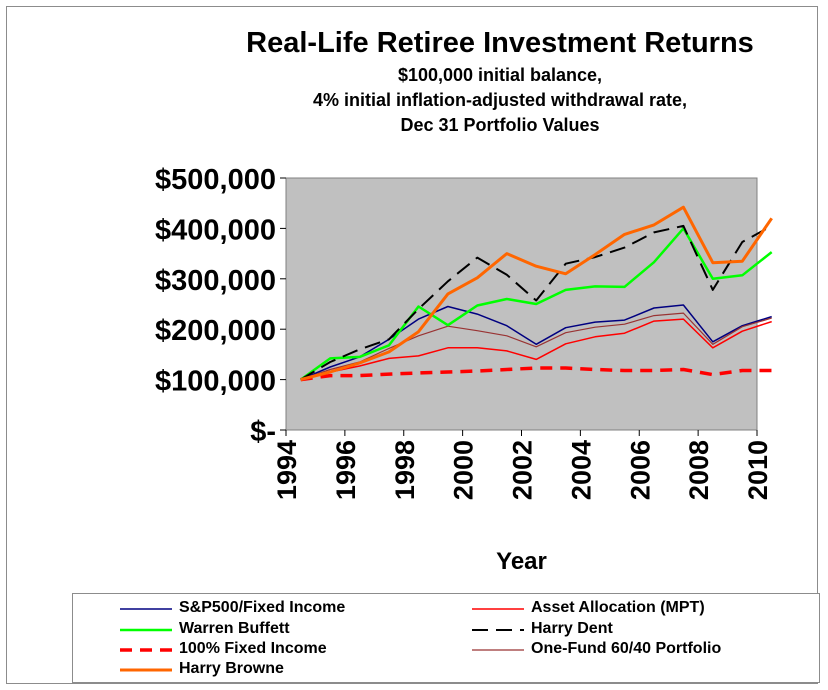  What do you see at coordinates (581, 470) in the screenshot?
I see `x-tick-label: 2004` at bounding box center [581, 470].